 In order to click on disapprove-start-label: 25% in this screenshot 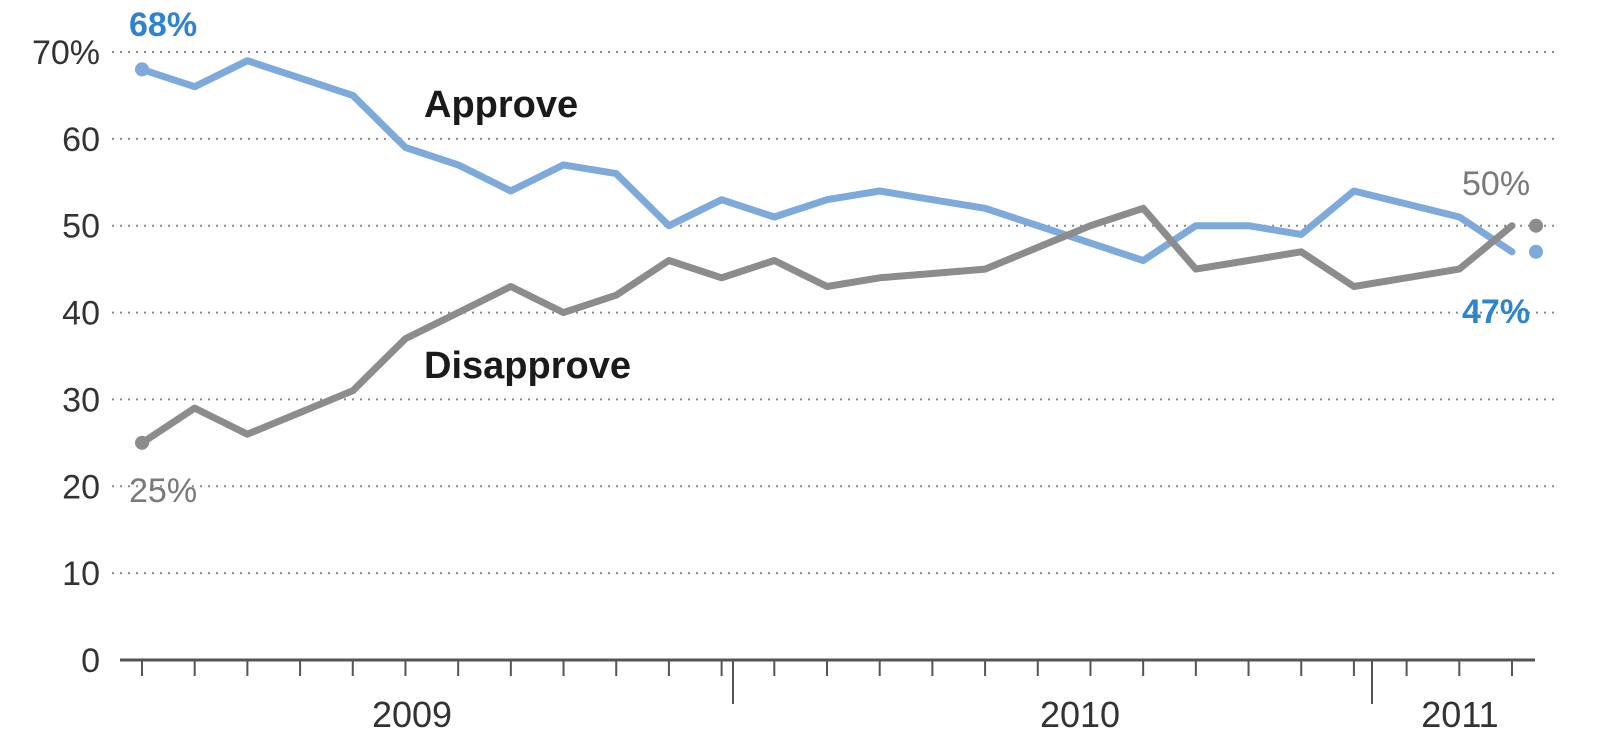, I will do `click(163, 491)`.